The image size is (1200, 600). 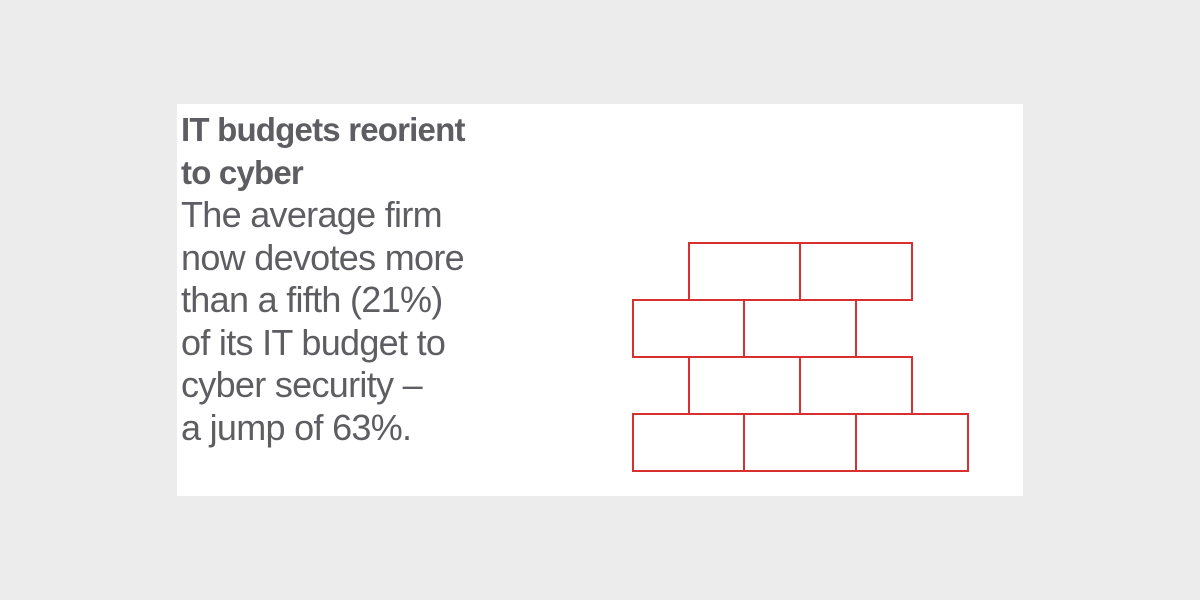 I want to click on headline: IT budgets reorient to cyber, so click(x=323, y=151).